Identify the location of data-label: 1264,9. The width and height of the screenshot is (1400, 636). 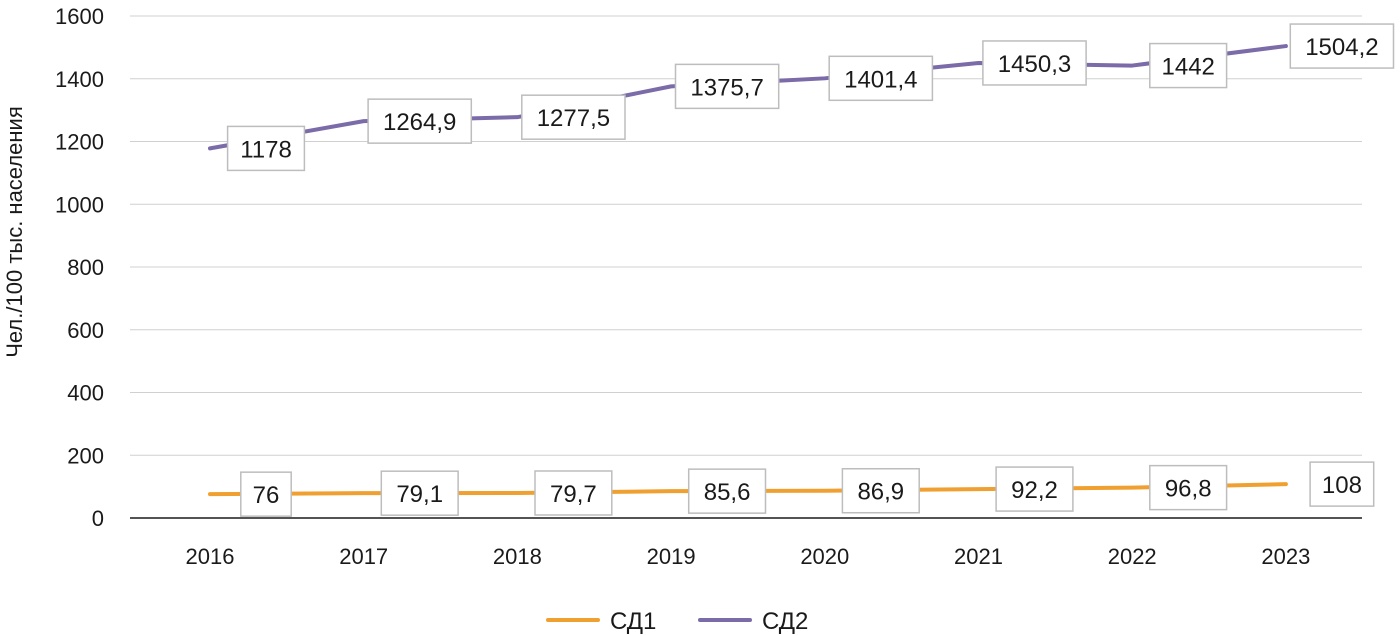
(420, 121).